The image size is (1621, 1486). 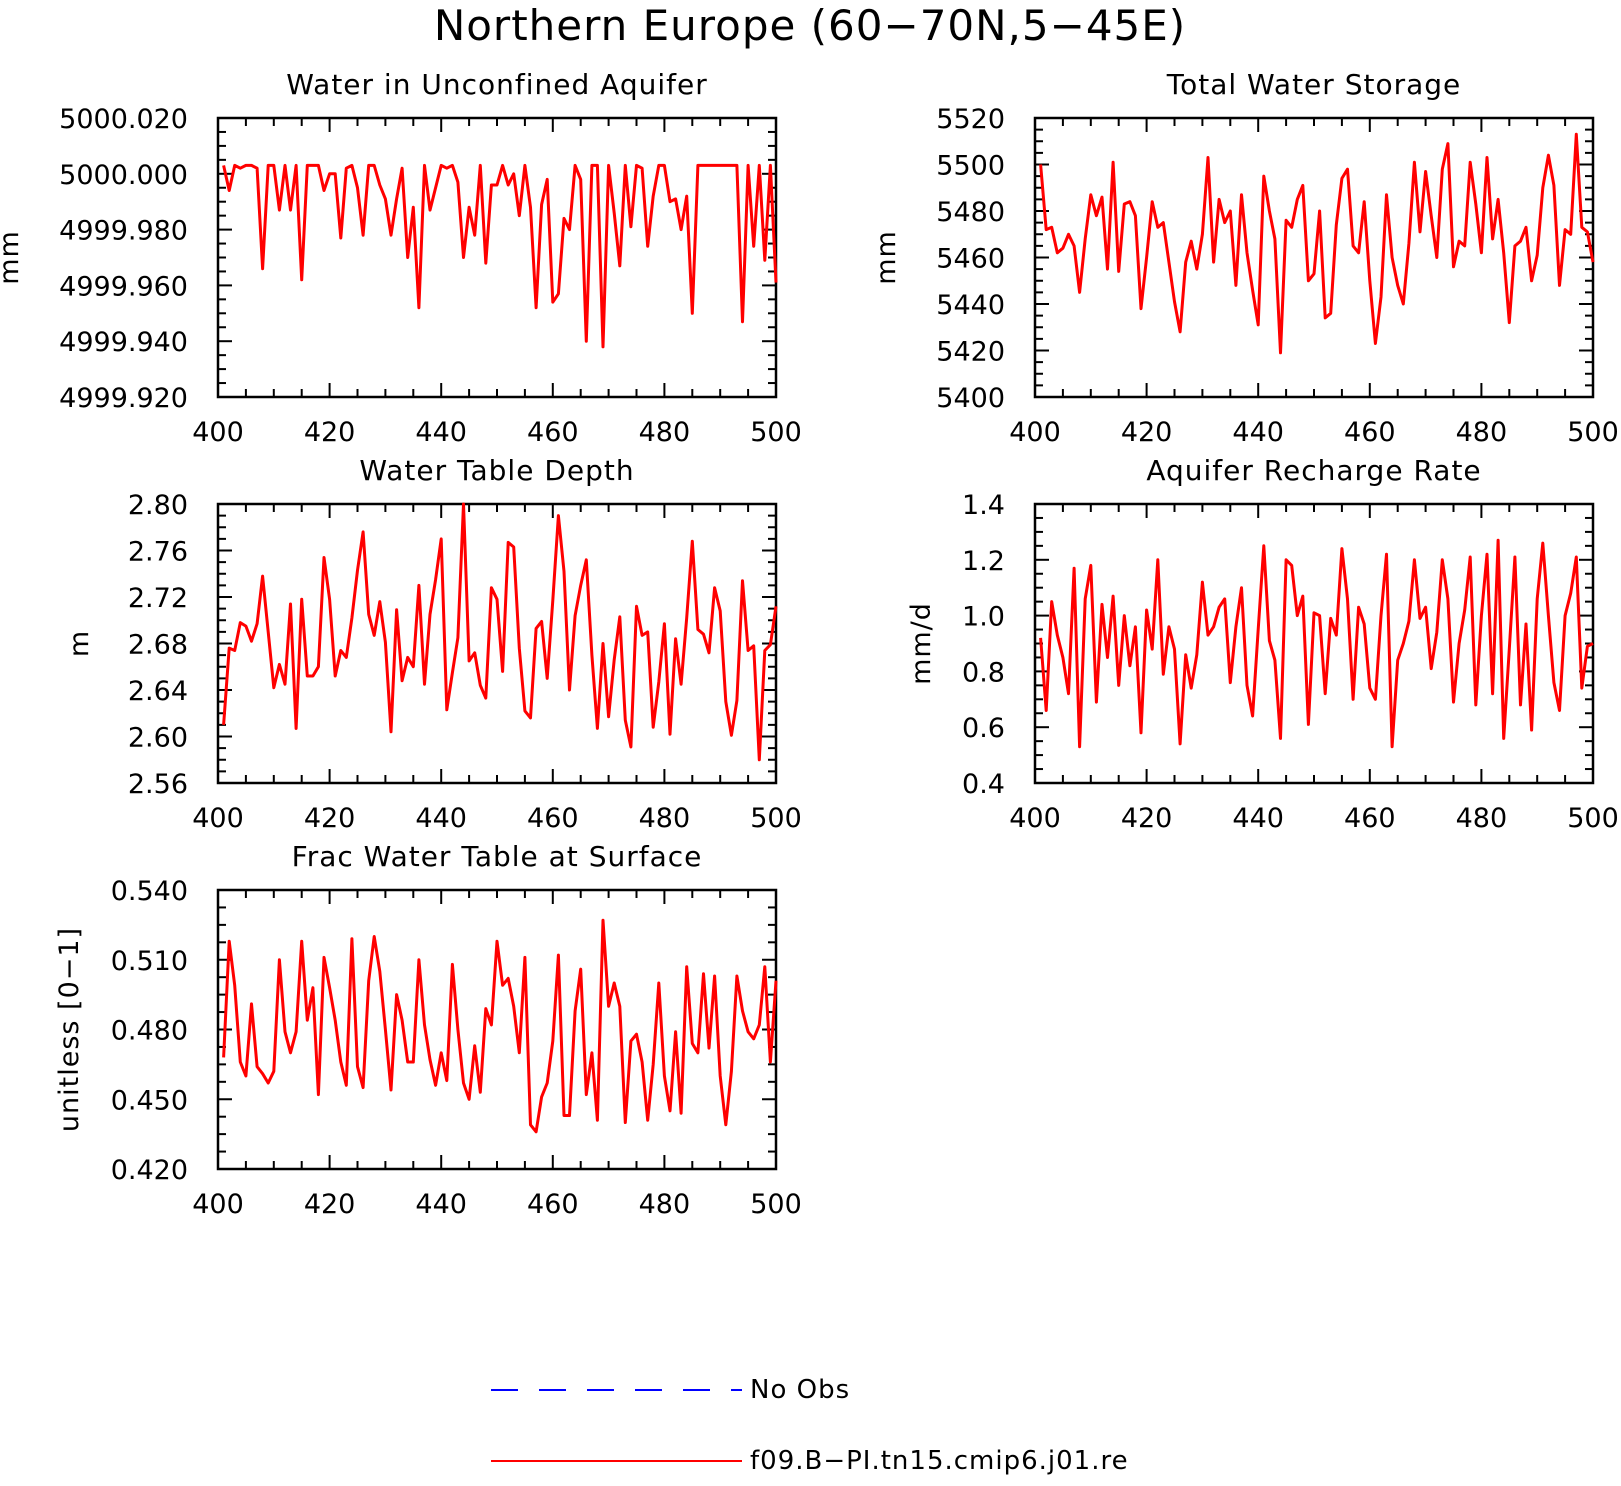 What do you see at coordinates (79, 643) in the screenshot?
I see `y-axis-label: m` at bounding box center [79, 643].